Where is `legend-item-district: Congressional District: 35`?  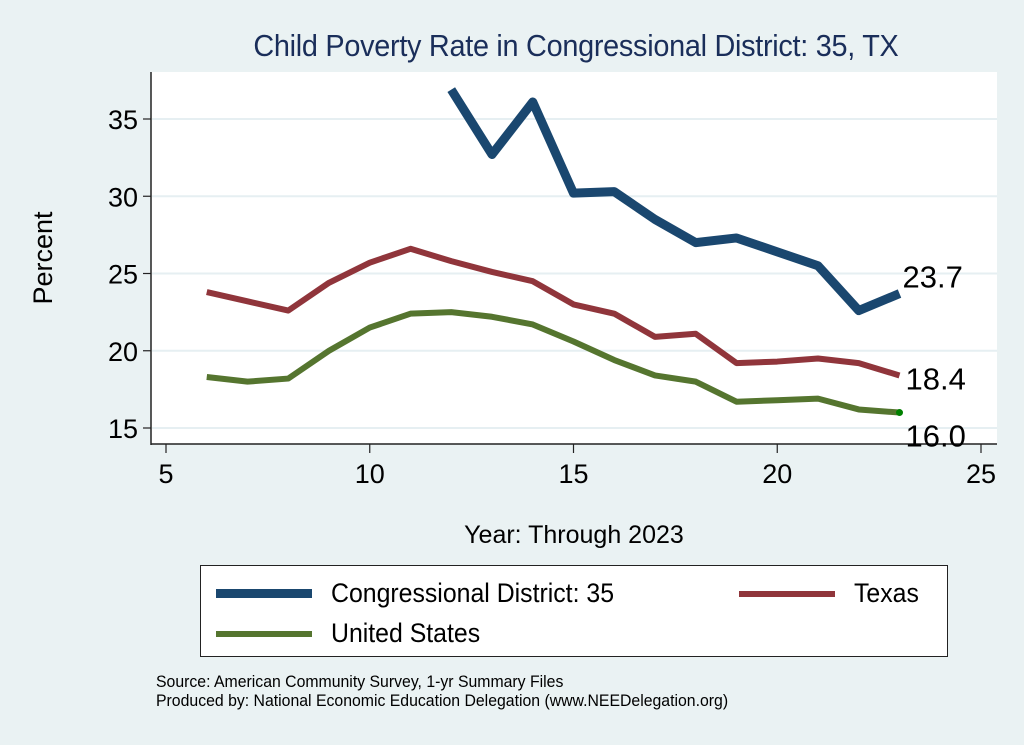
legend-item-district: Congressional District: 35 is located at coordinates (427, 593).